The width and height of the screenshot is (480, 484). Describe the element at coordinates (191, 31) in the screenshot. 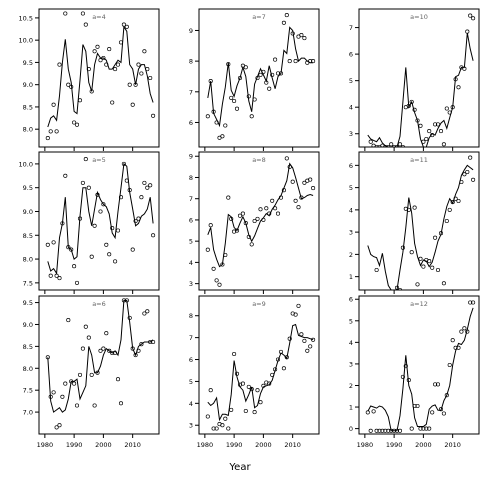

I see `panel-2-ytick-label: 9` at that location.